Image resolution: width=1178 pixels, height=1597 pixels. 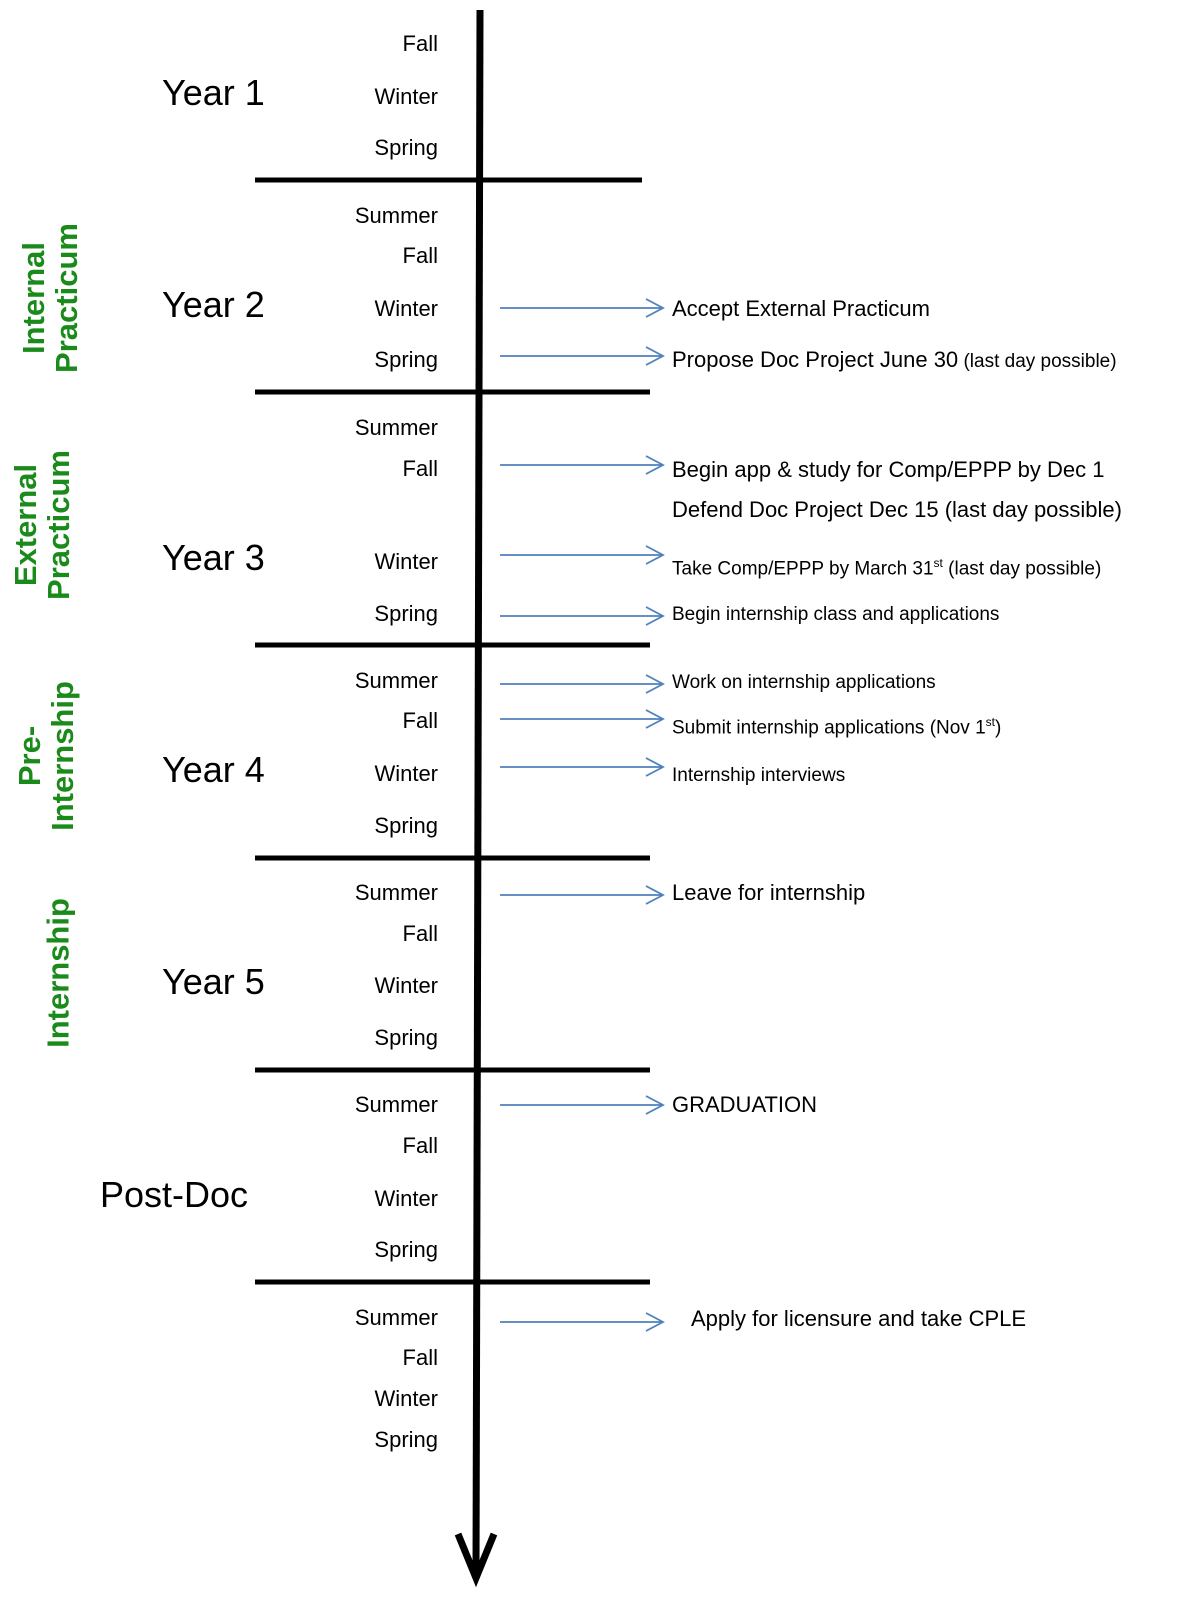 I want to click on event-label: Begin internship class and applications, so click(x=836, y=614).